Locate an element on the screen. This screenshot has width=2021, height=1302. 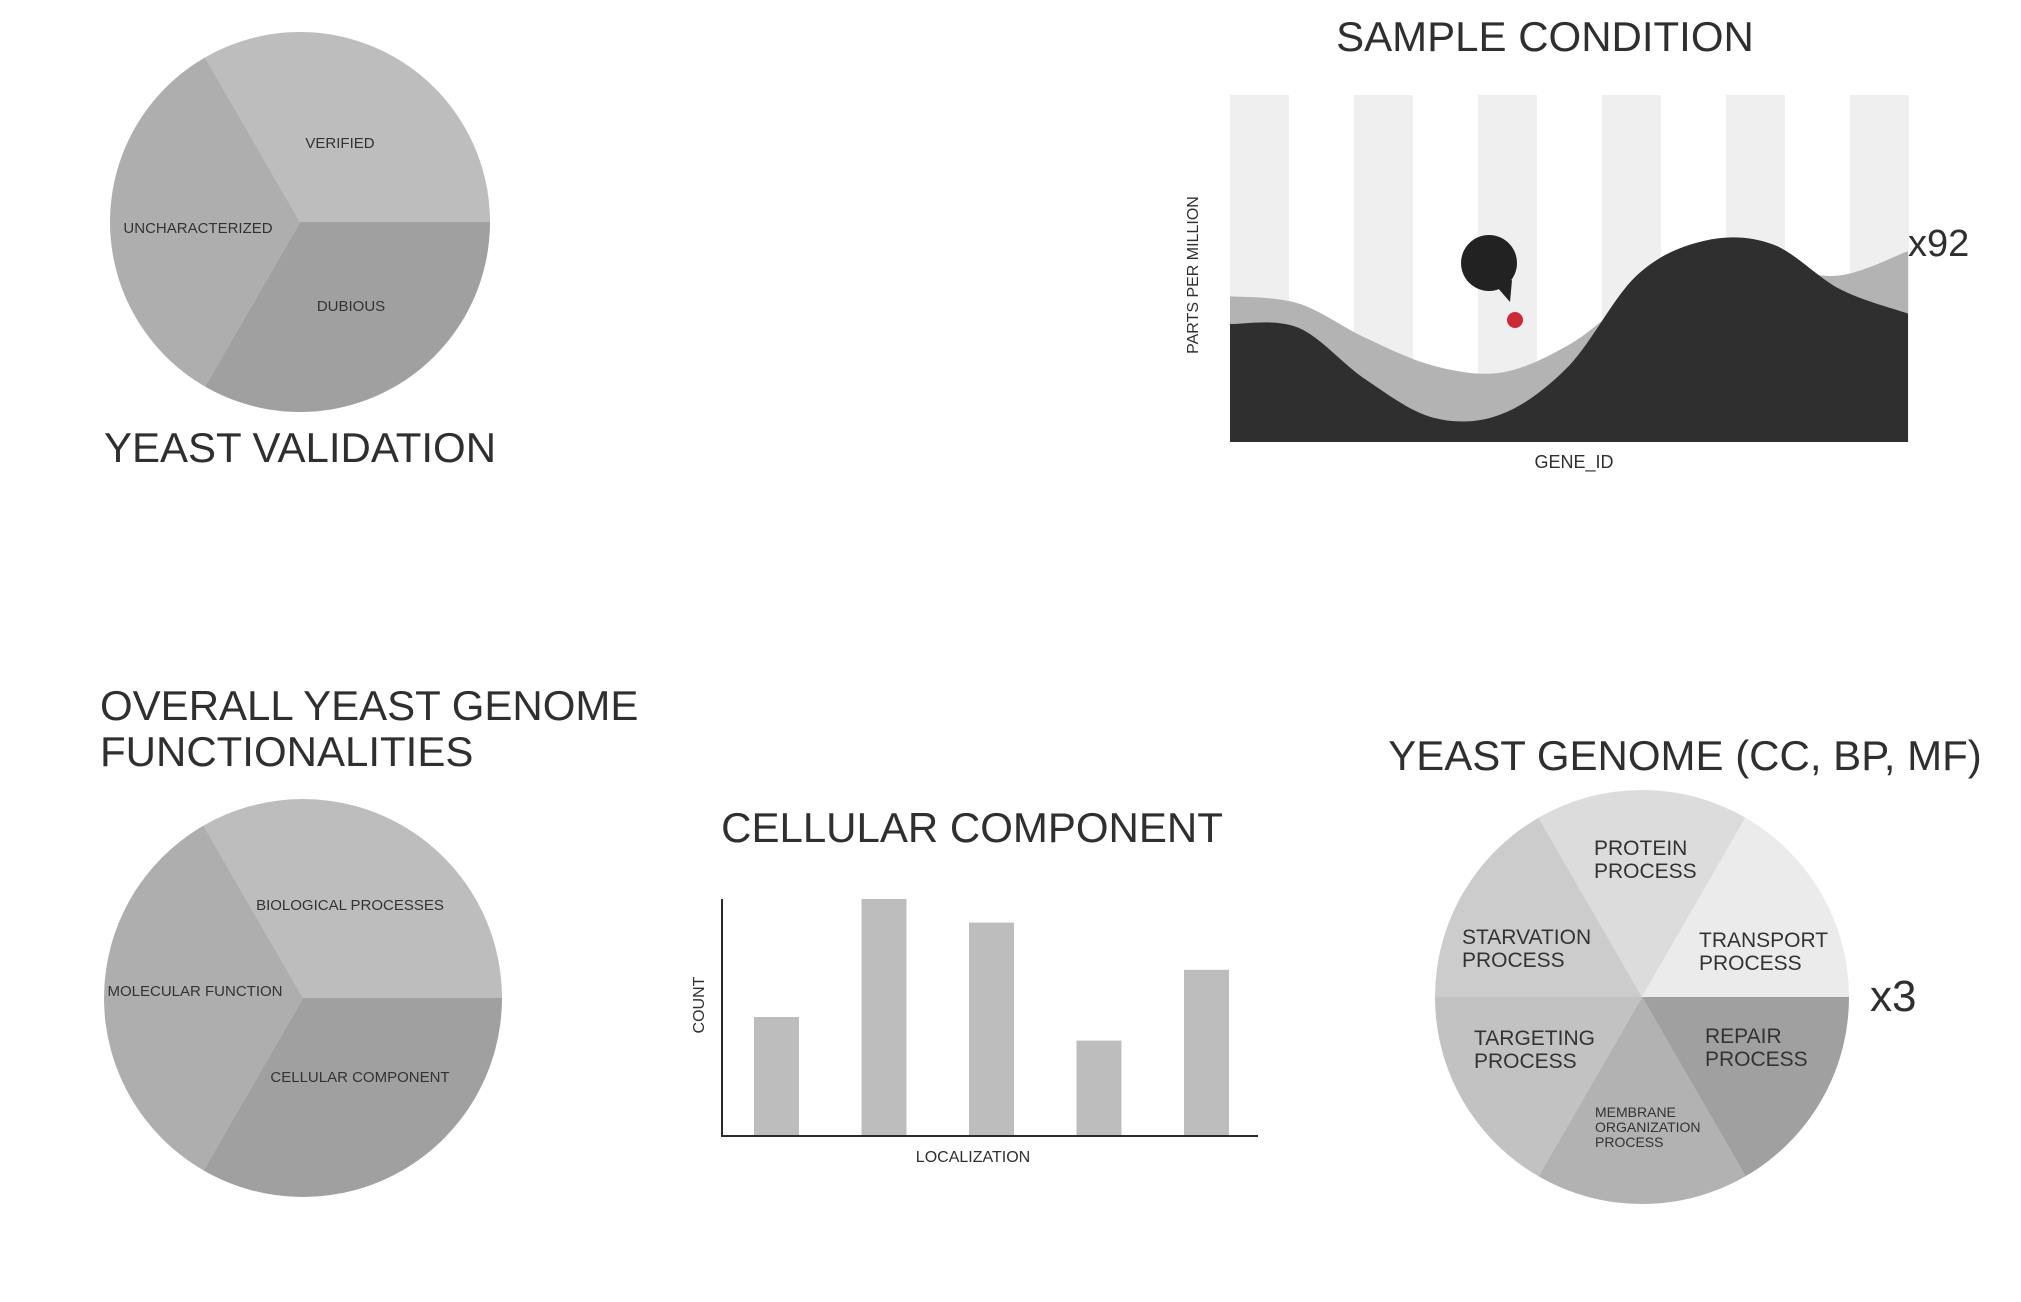
sample-condition-multiplier: x92 is located at coordinates (1938, 244).